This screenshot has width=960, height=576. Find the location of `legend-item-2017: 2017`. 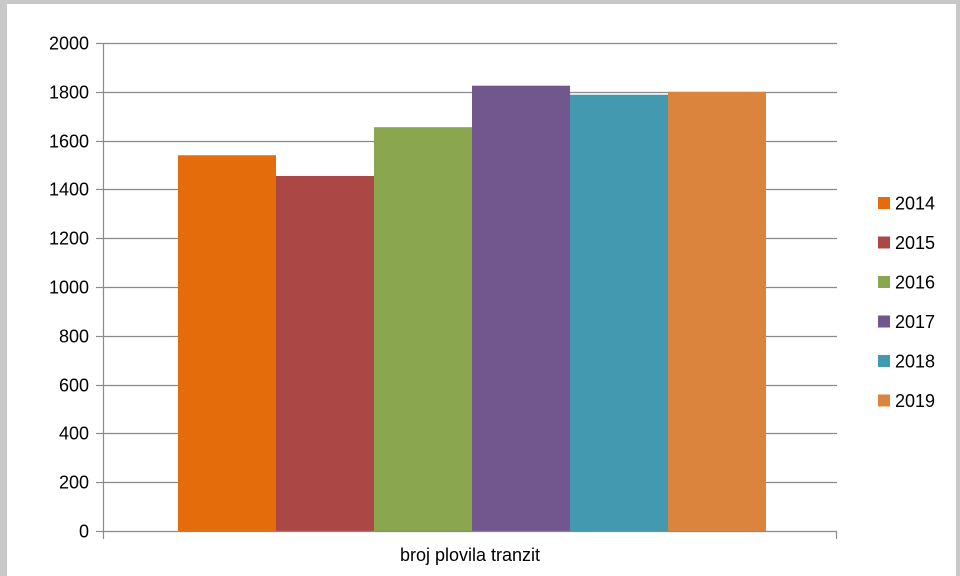

legend-item-2017: 2017 is located at coordinates (906, 322).